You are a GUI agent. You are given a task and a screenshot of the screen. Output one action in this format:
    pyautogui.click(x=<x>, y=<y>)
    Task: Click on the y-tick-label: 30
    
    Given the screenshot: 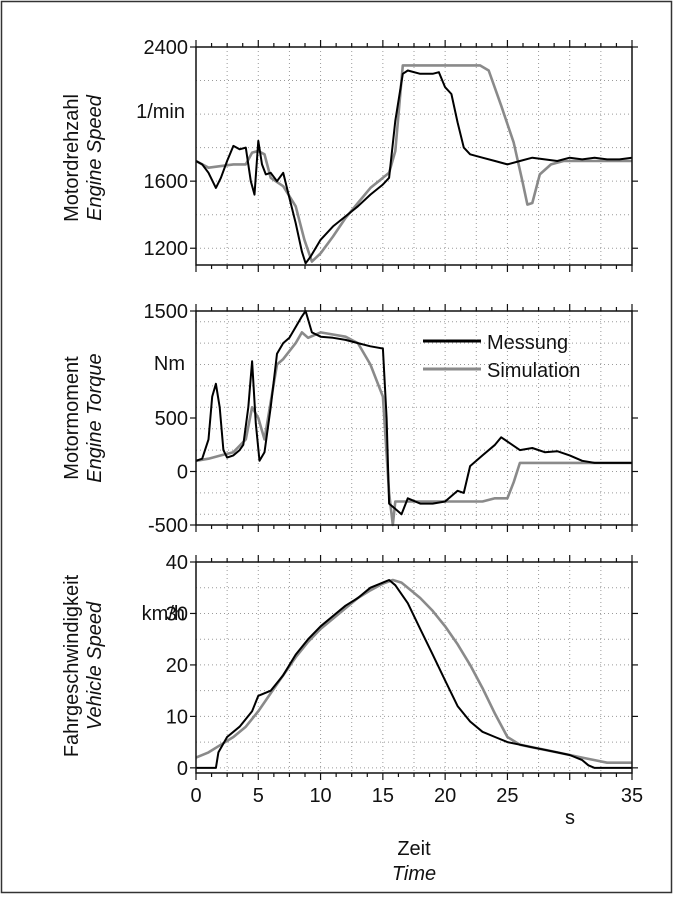 What is the action you would take?
    pyautogui.click(x=177, y=614)
    